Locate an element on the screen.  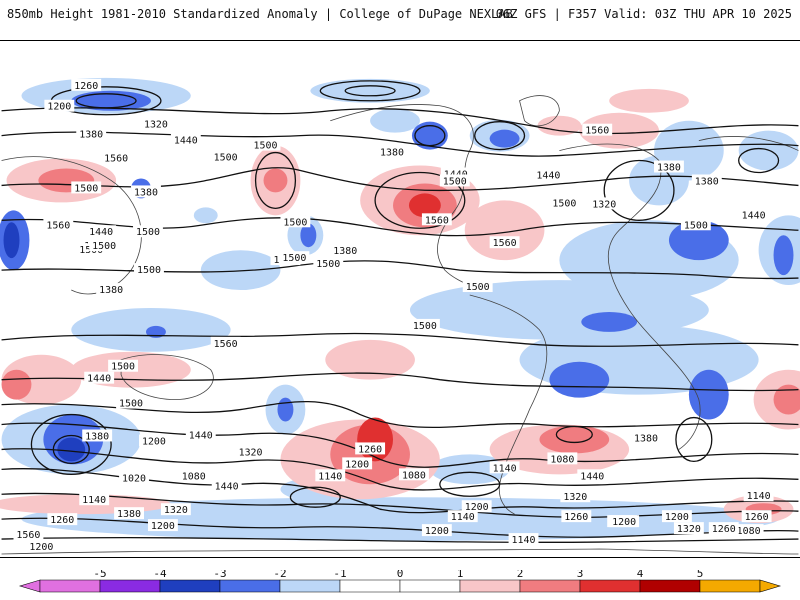
colorbar-tick-label: 0 is located at coordinates (400, 575).